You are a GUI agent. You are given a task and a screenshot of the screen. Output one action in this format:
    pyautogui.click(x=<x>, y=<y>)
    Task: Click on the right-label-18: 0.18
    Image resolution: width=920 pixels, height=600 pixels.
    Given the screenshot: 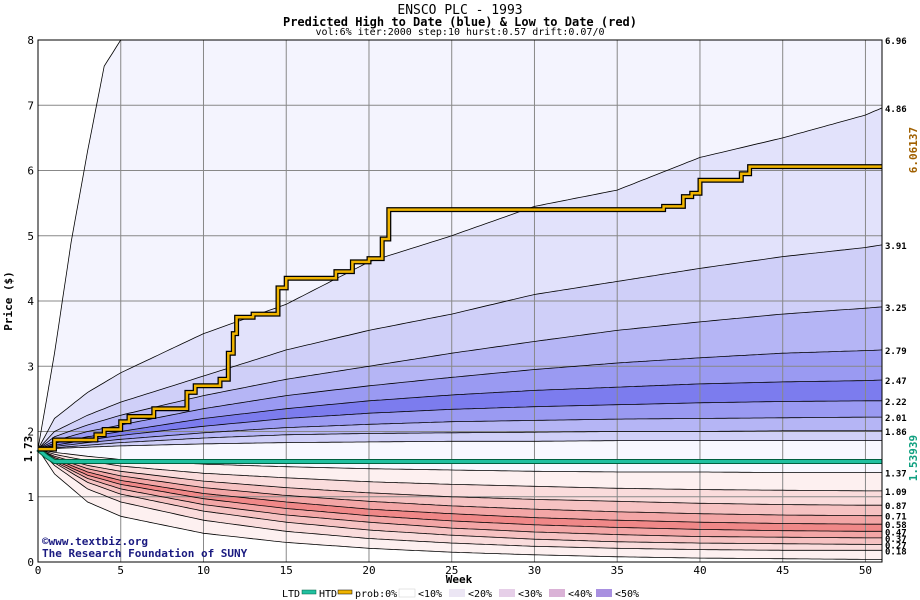 What is the action you would take?
    pyautogui.click(x=896, y=552)
    